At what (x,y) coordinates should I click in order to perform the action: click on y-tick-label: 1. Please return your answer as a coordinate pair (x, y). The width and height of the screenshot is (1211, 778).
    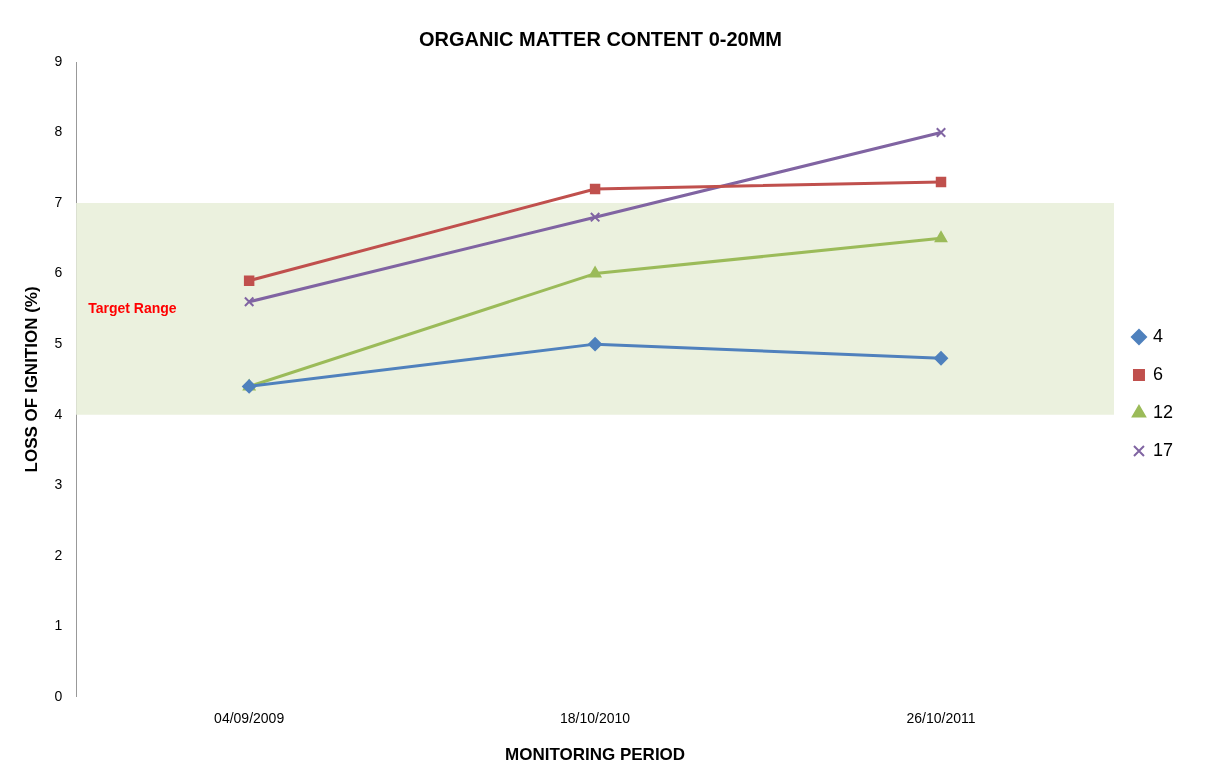
    Looking at the image, I should click on (58, 625).